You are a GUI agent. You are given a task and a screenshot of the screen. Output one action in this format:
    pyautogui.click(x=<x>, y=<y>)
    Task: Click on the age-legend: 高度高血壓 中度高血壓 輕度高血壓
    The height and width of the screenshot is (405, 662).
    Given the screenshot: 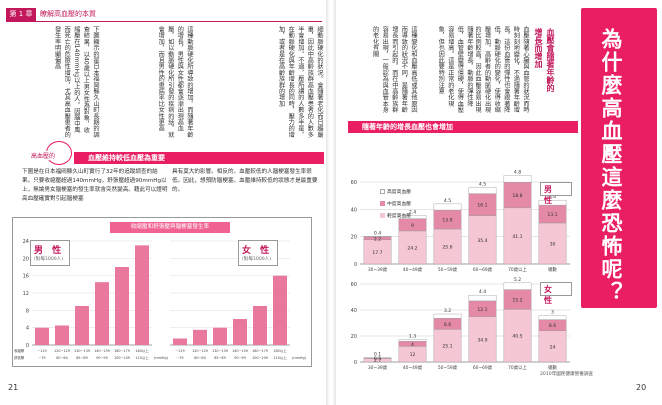 What is the action you would take?
    pyautogui.click(x=410, y=203)
    